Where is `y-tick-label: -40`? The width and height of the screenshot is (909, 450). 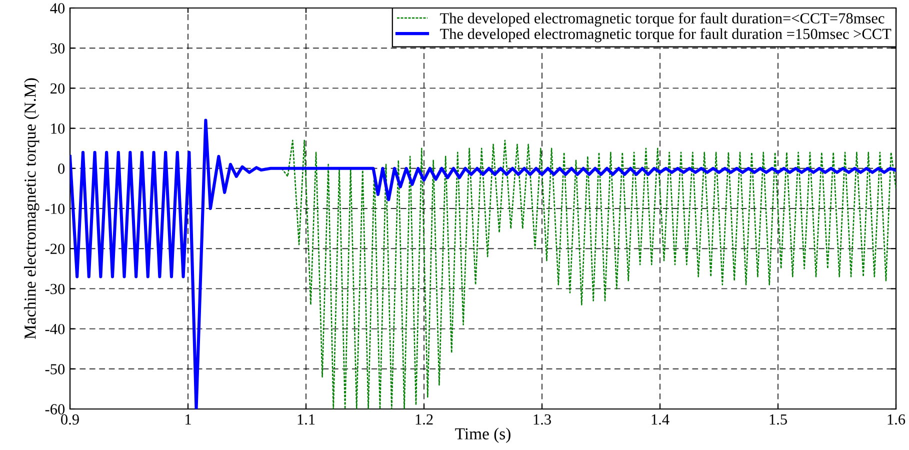
y-tick-label: -40 is located at coordinates (55, 329).